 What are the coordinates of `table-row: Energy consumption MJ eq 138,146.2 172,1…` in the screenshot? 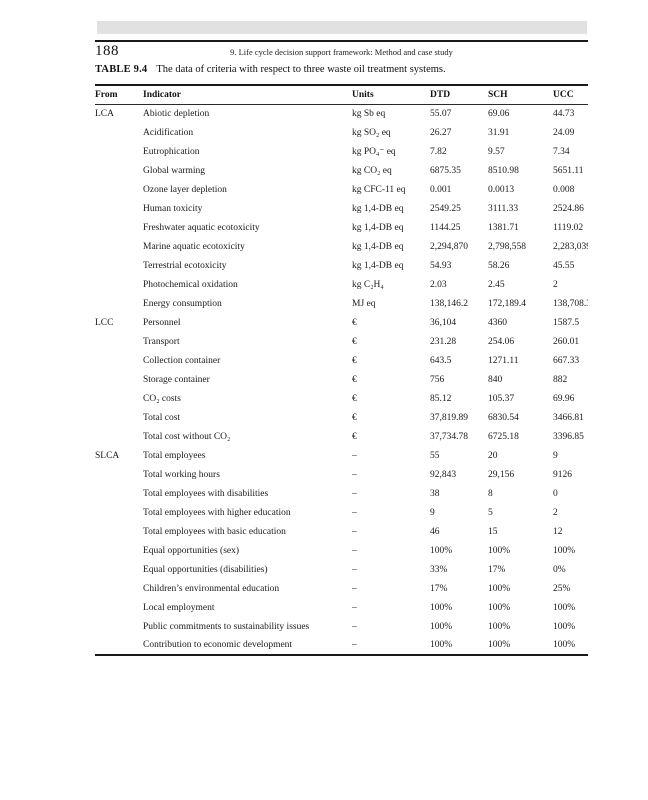 It's located at (341, 303).